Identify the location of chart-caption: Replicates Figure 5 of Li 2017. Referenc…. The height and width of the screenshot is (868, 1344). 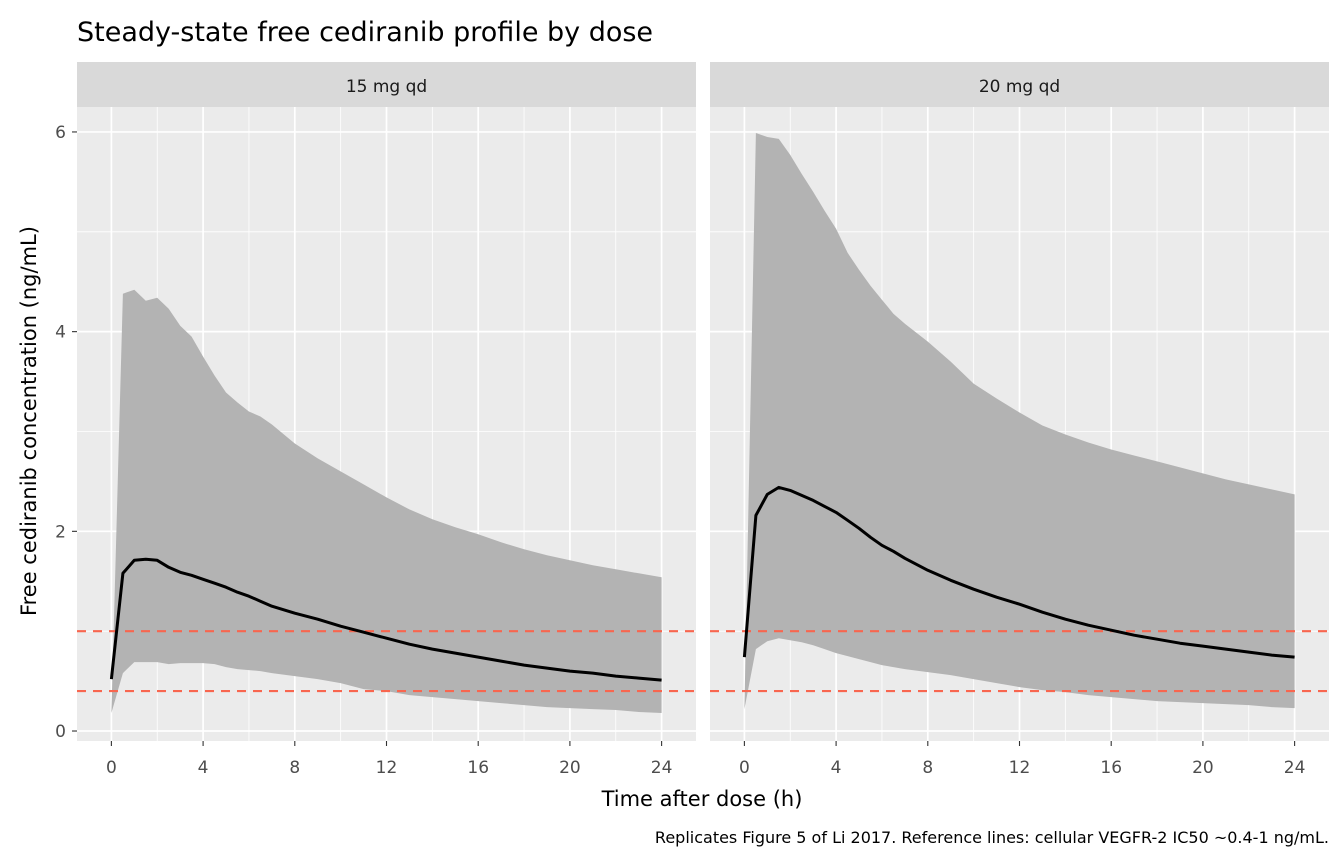
(992, 837).